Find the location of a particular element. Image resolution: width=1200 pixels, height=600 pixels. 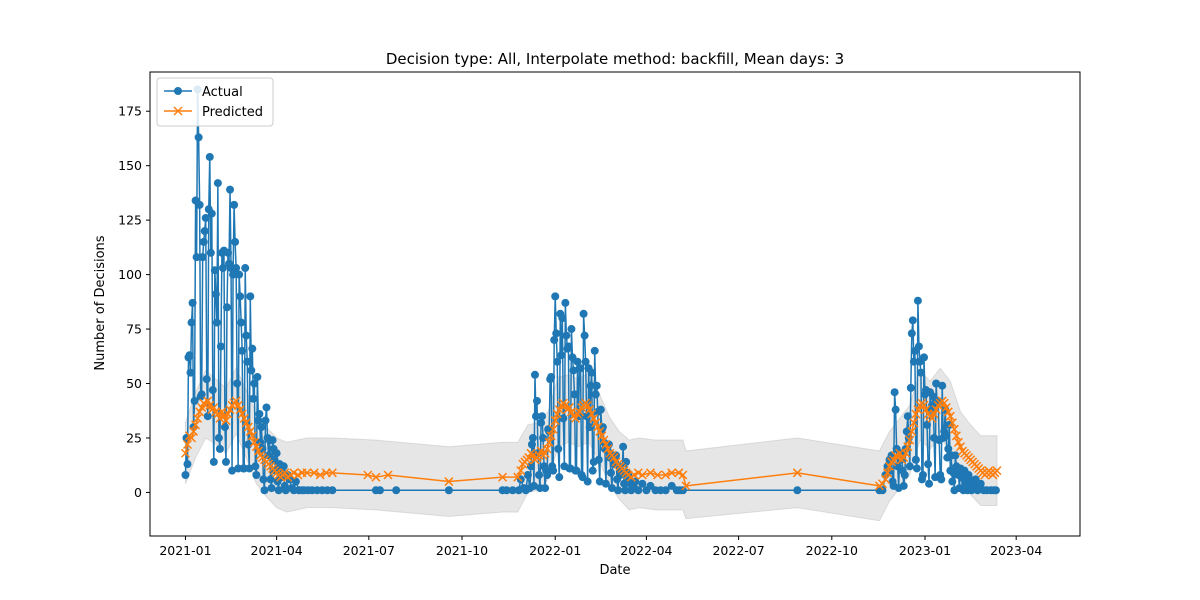

y-tick-label: 50 is located at coordinates (134, 383).